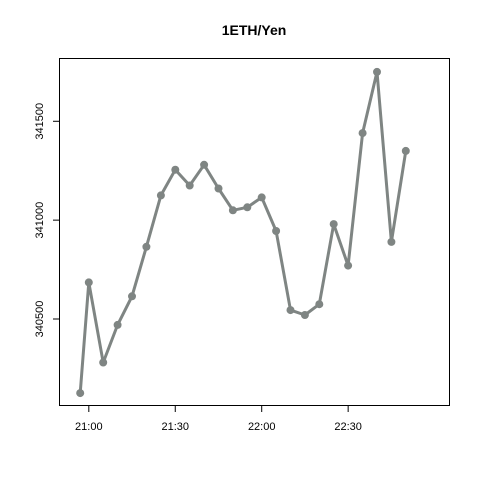 This screenshot has height=480, width=480. I want to click on chart-title: 1ETH/Yen, so click(254, 30).